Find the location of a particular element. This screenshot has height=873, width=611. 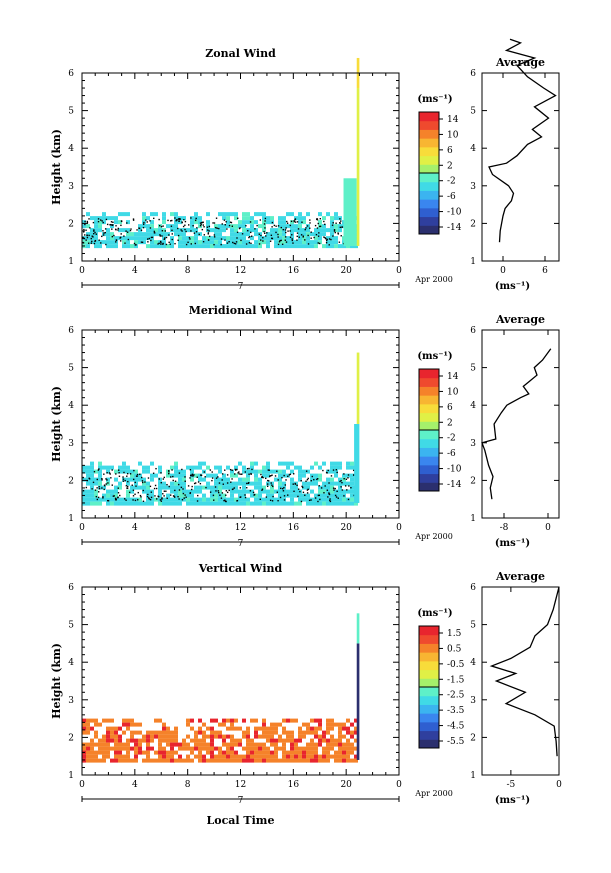

y-tick-label: 5 is located at coordinates (71, 626).